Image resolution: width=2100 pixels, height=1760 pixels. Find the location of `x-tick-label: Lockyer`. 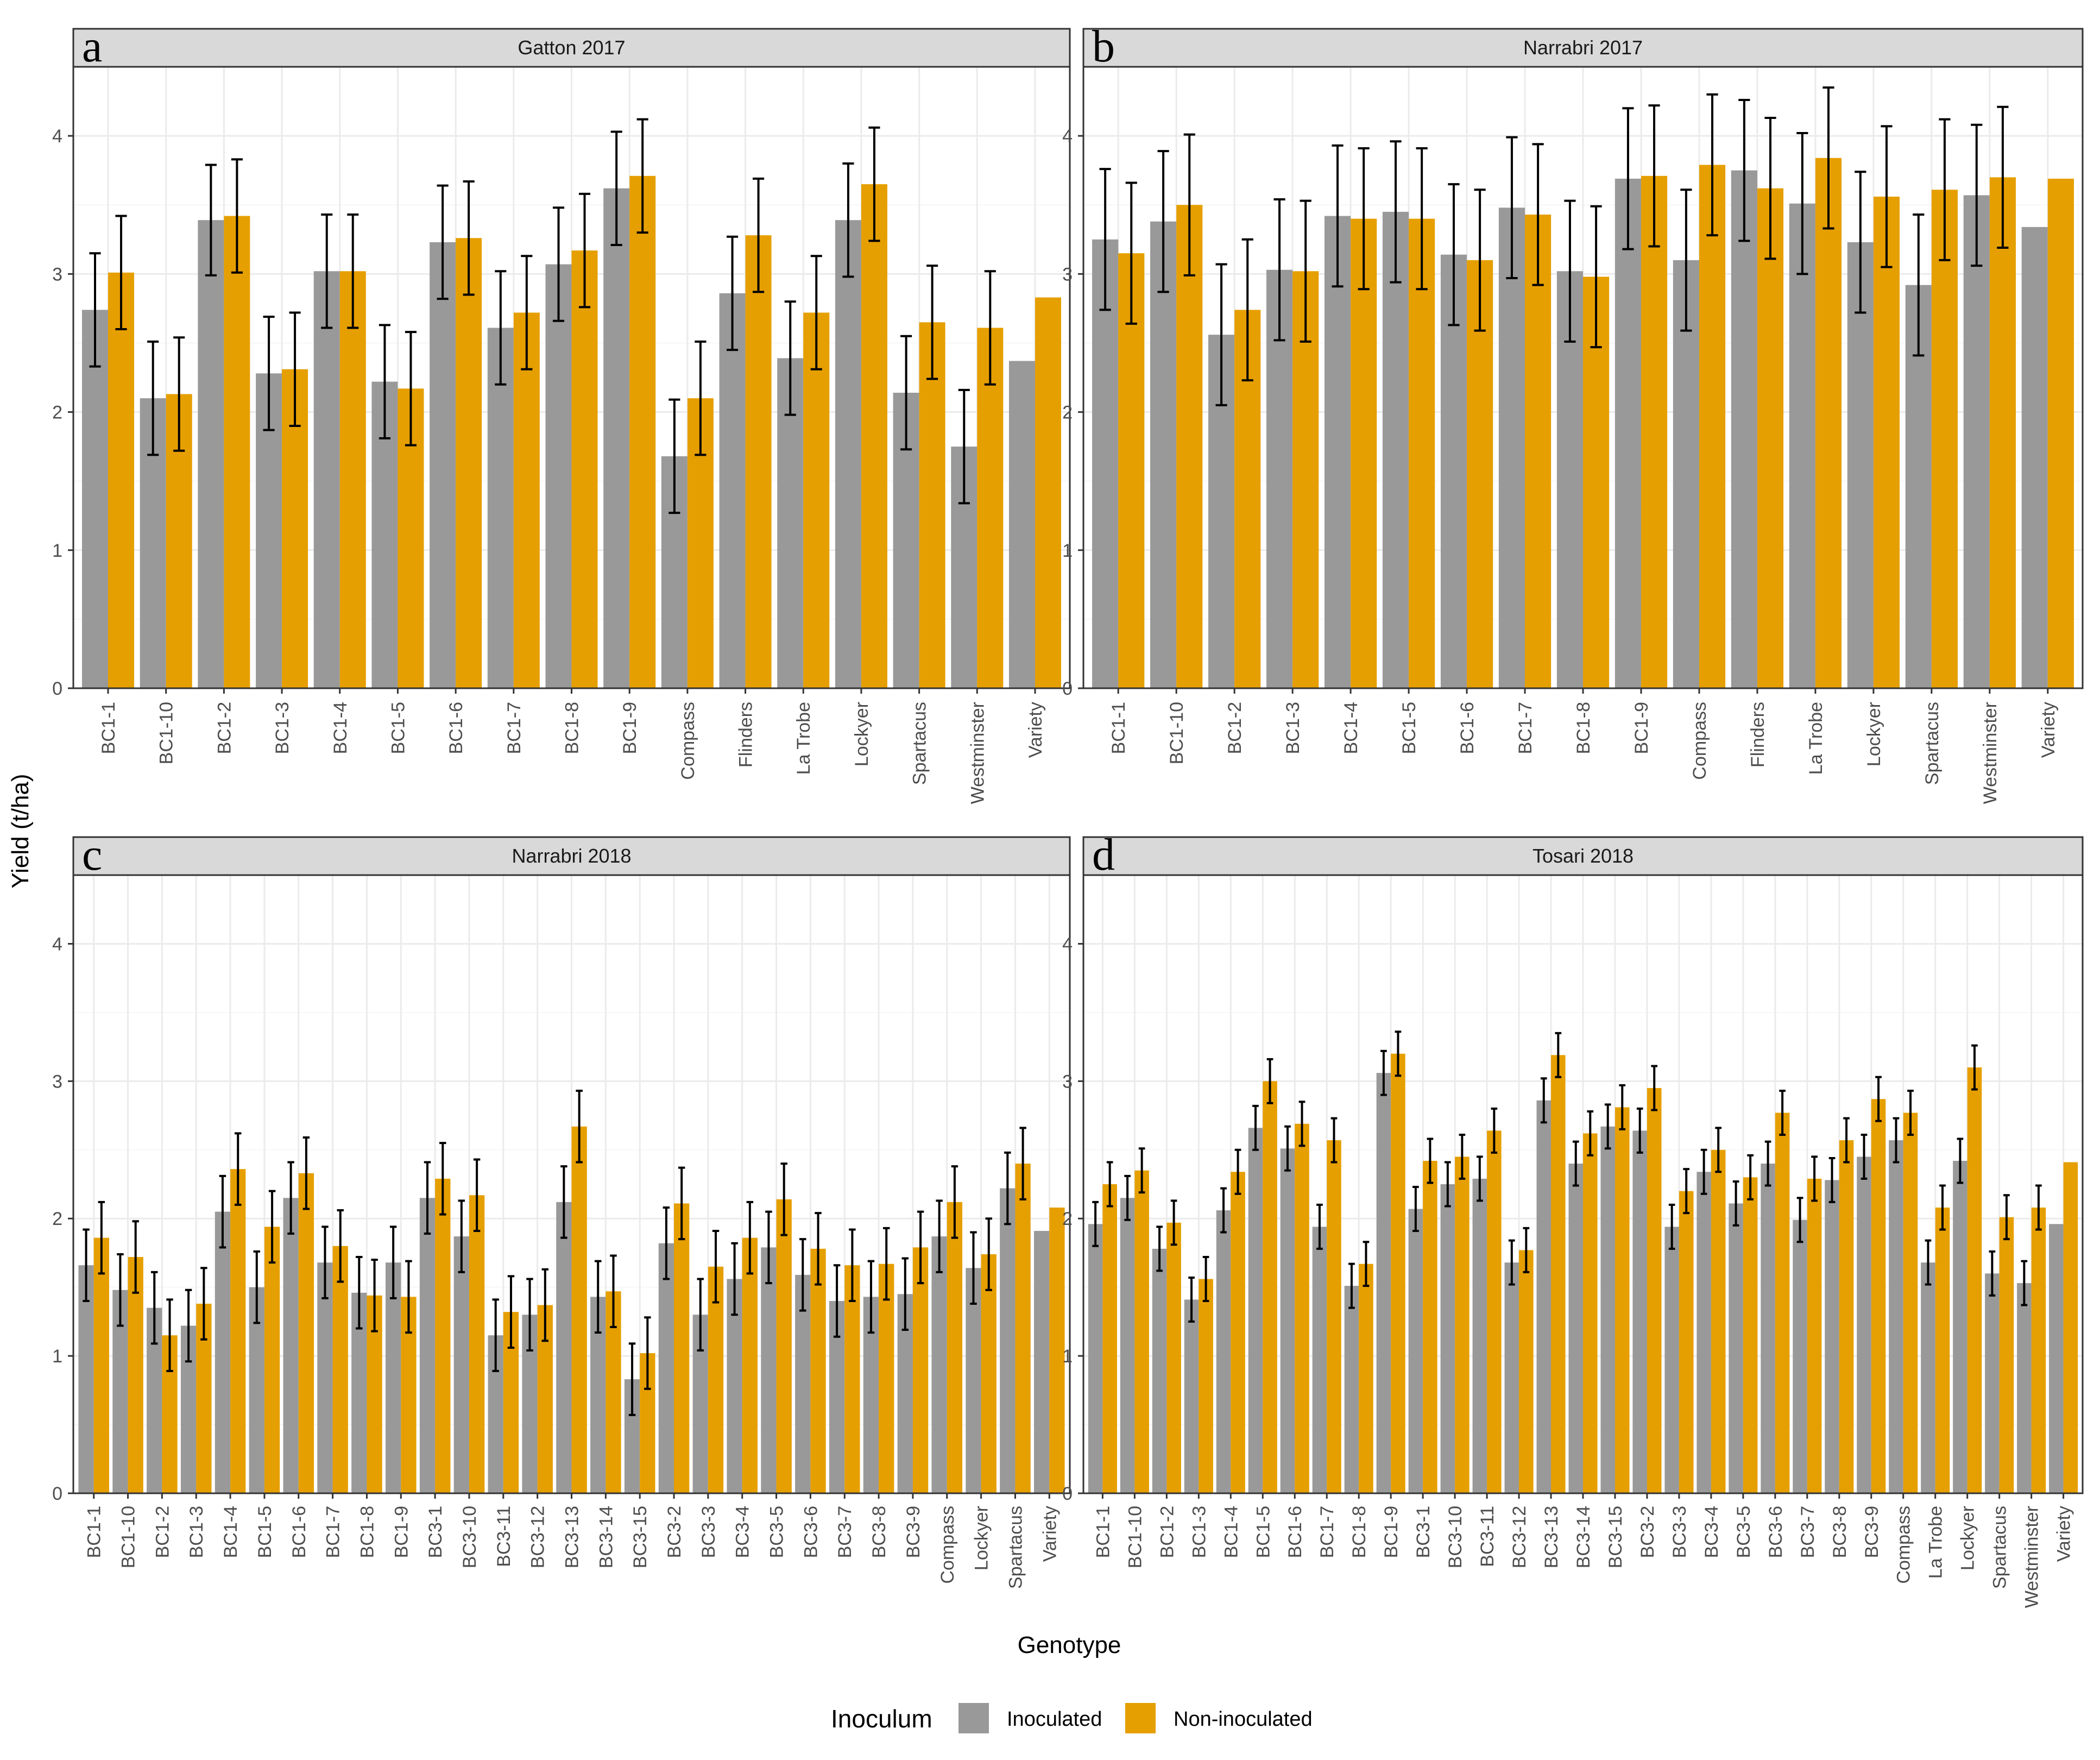

x-tick-label: Lockyer is located at coordinates (862, 734).